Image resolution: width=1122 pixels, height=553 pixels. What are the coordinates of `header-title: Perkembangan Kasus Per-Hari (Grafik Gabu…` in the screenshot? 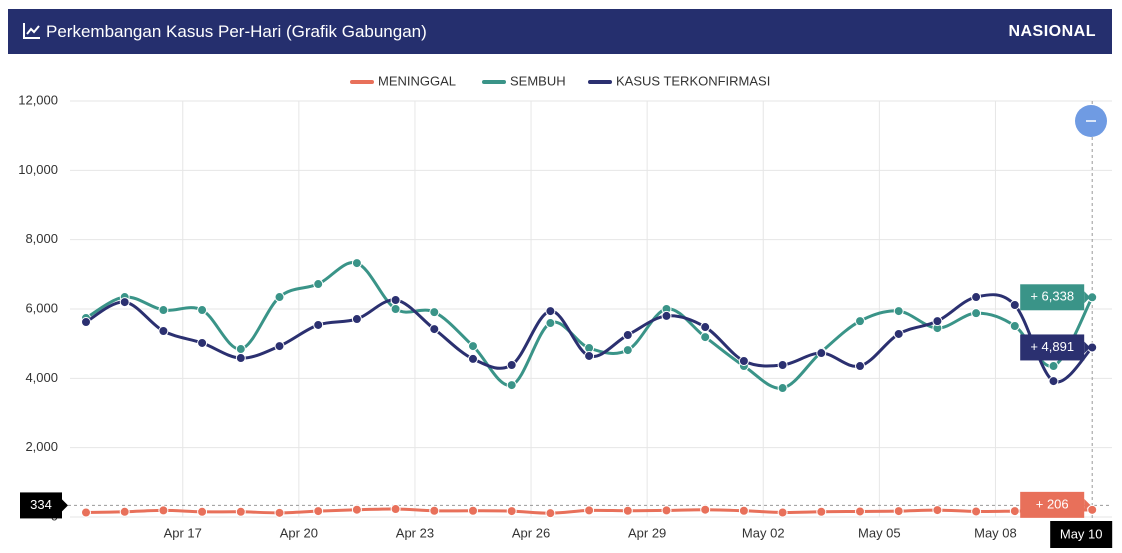 It's located at (236, 31).